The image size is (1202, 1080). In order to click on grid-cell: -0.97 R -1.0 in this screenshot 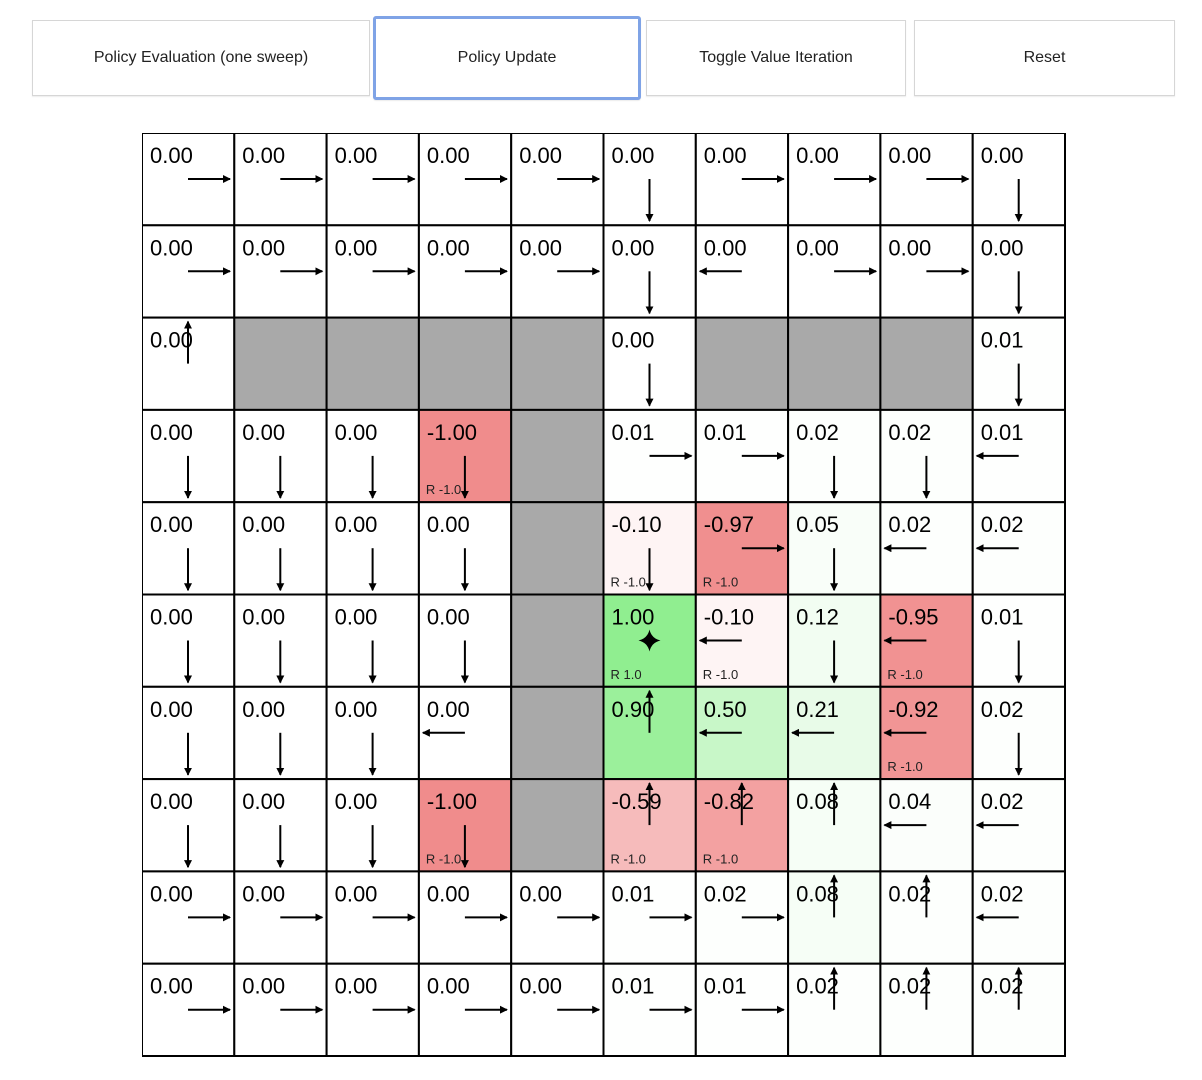, I will do `click(742, 548)`.